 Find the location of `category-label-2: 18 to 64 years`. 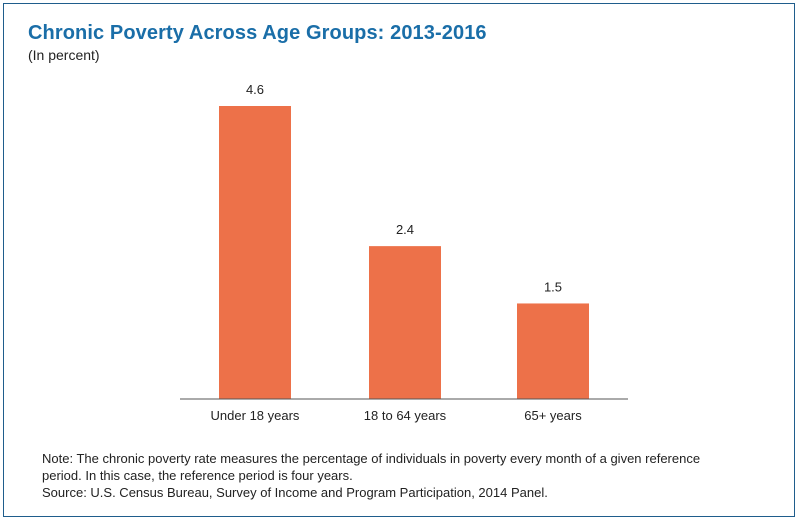

category-label-2: 18 to 64 years is located at coordinates (405, 415).